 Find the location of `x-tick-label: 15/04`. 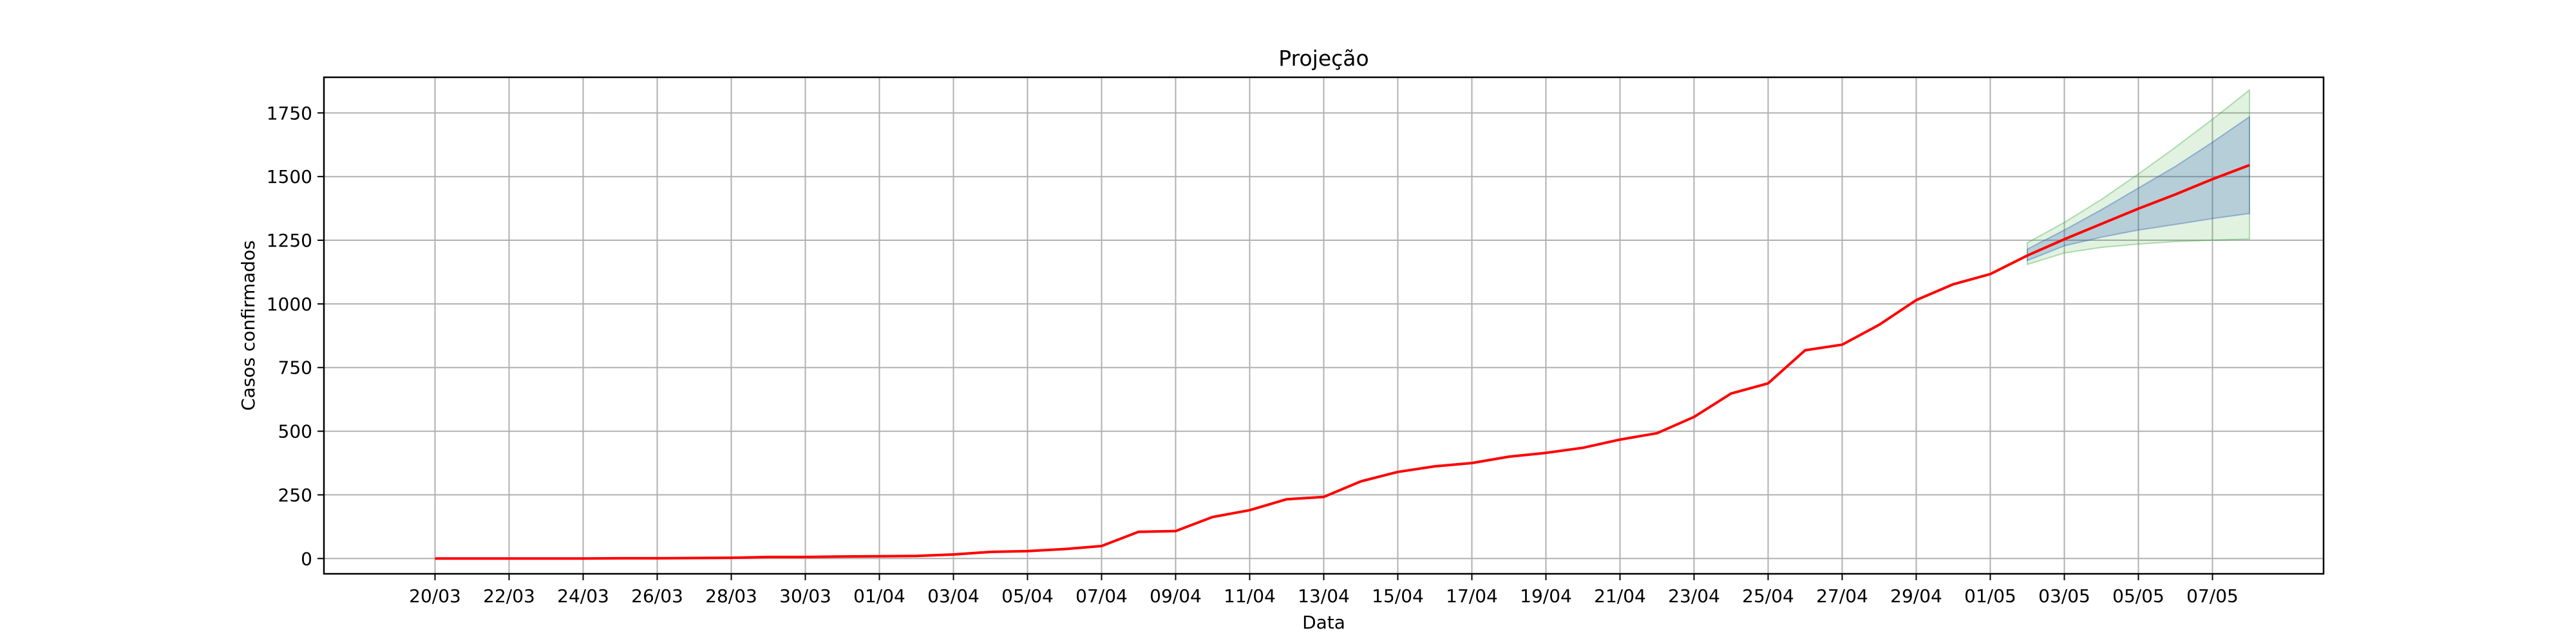

x-tick-label: 15/04 is located at coordinates (1398, 596).